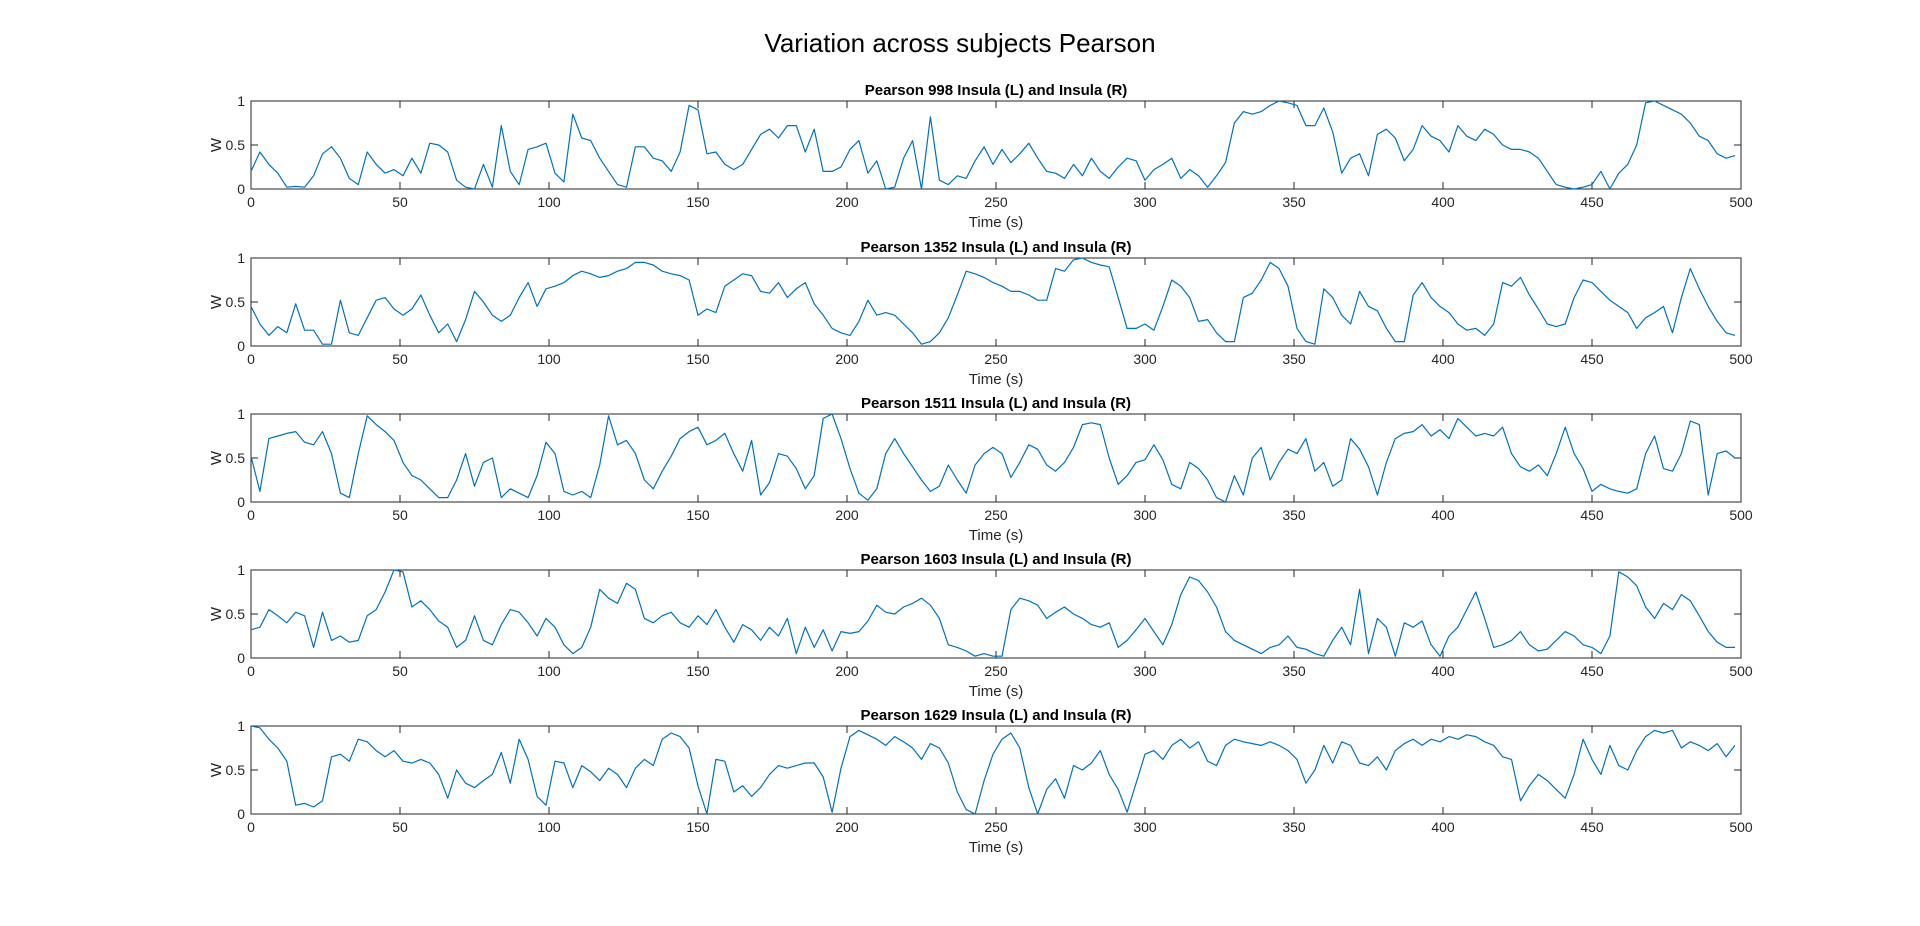  Describe the element at coordinates (960, 43) in the screenshot. I see `figure-title: Variation across subjects Pearson` at that location.